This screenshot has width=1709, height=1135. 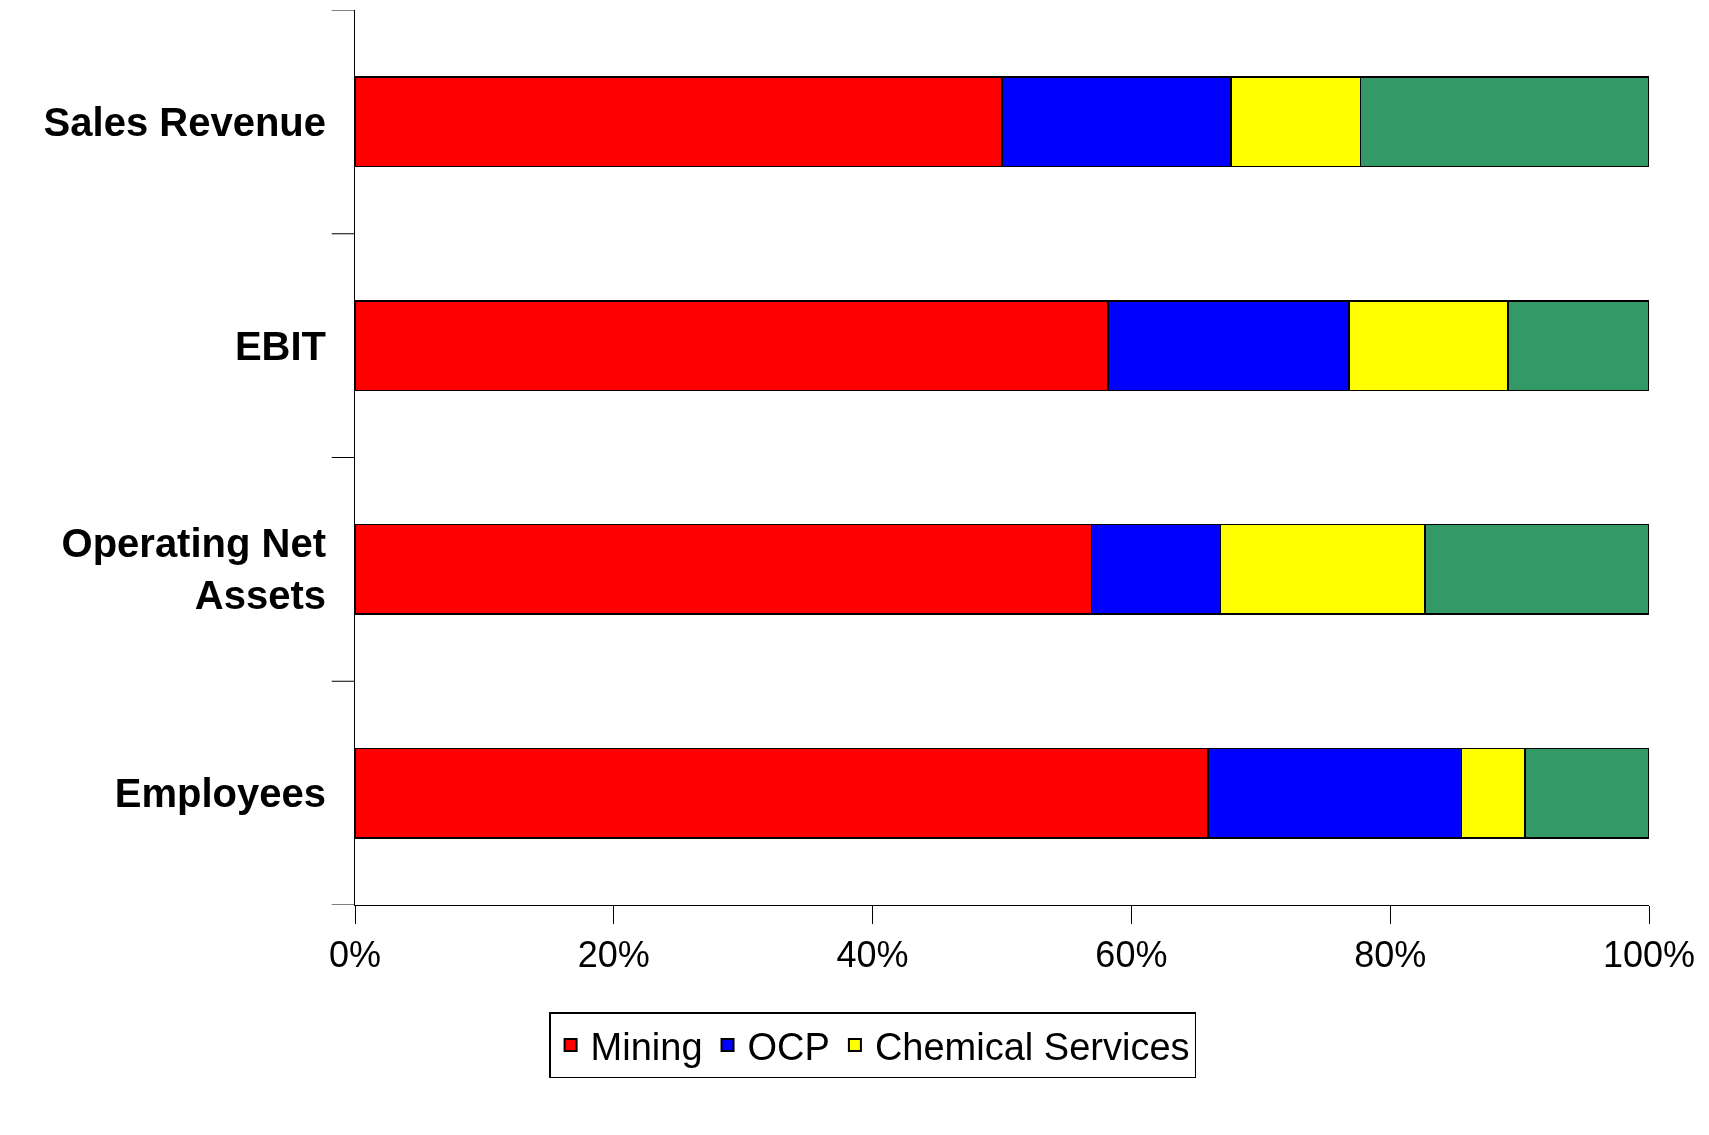 I want to click on y-tick-label: Employees, so click(x=220, y=793).